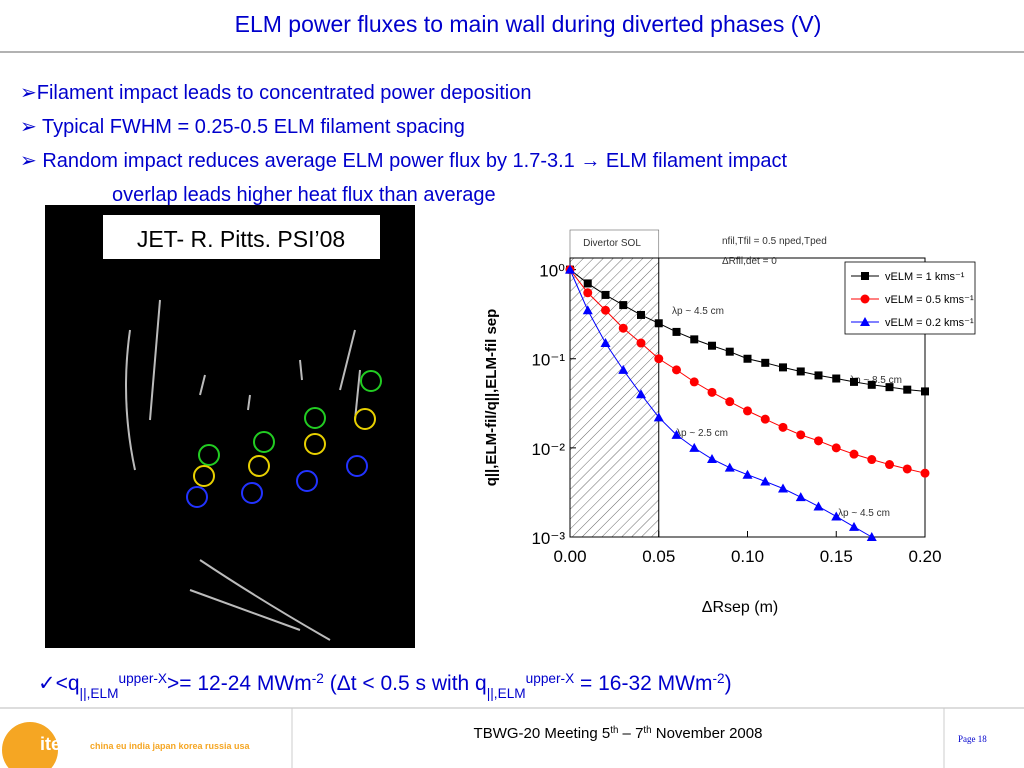 Image resolution: width=1024 pixels, height=768 pixels. What do you see at coordinates (747, 556) in the screenshot?
I see `x-tick-label: 0.10` at bounding box center [747, 556].